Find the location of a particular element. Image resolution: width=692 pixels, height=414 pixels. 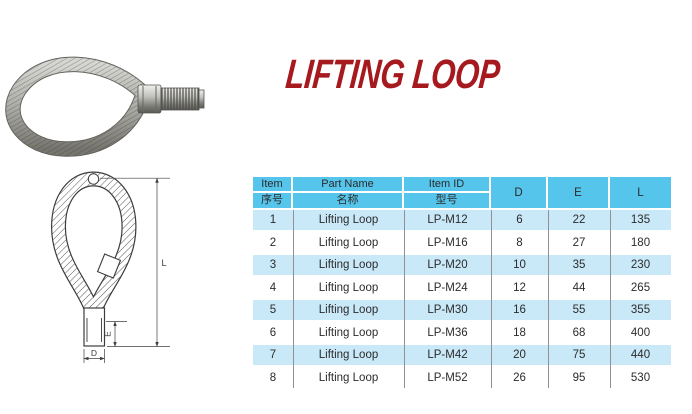

cell-item-id: LP-M16 is located at coordinates (447, 242).